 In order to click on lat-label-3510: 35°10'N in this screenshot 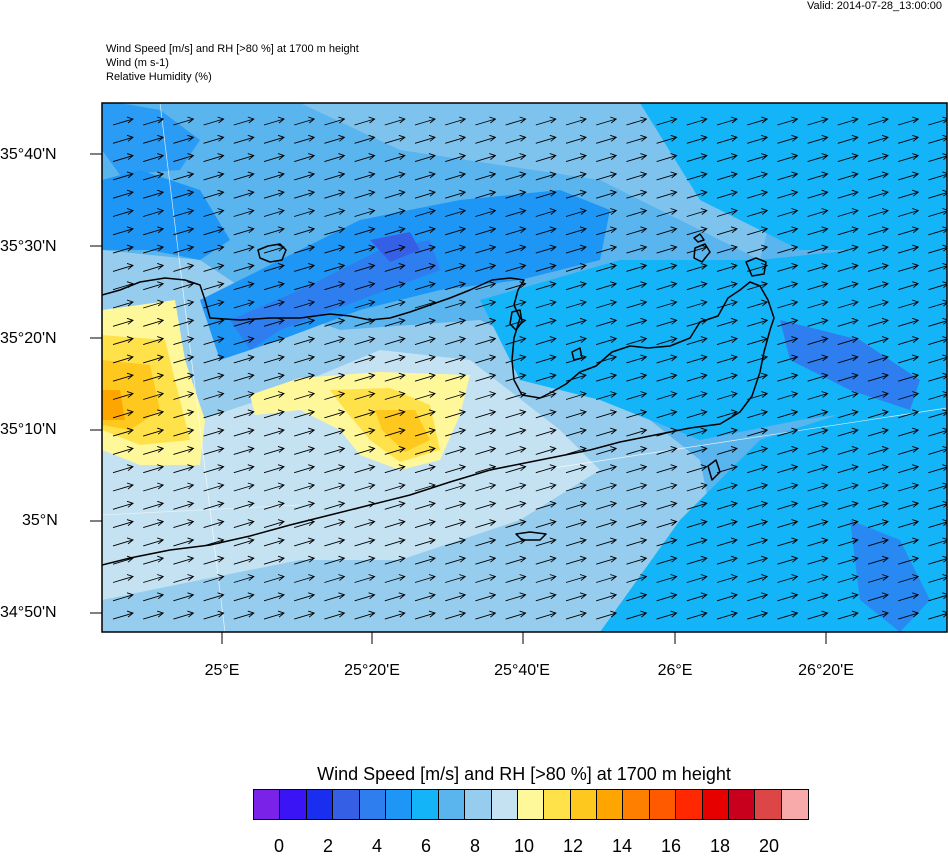, I will do `click(28, 429)`.